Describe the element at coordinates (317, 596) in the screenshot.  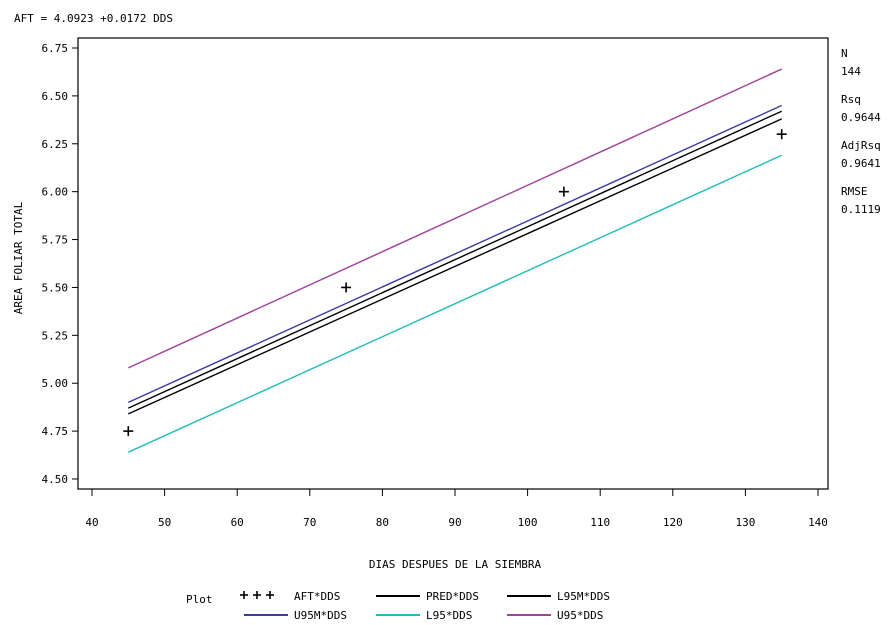
I see `legend-item-label: AFT*DDS` at that location.